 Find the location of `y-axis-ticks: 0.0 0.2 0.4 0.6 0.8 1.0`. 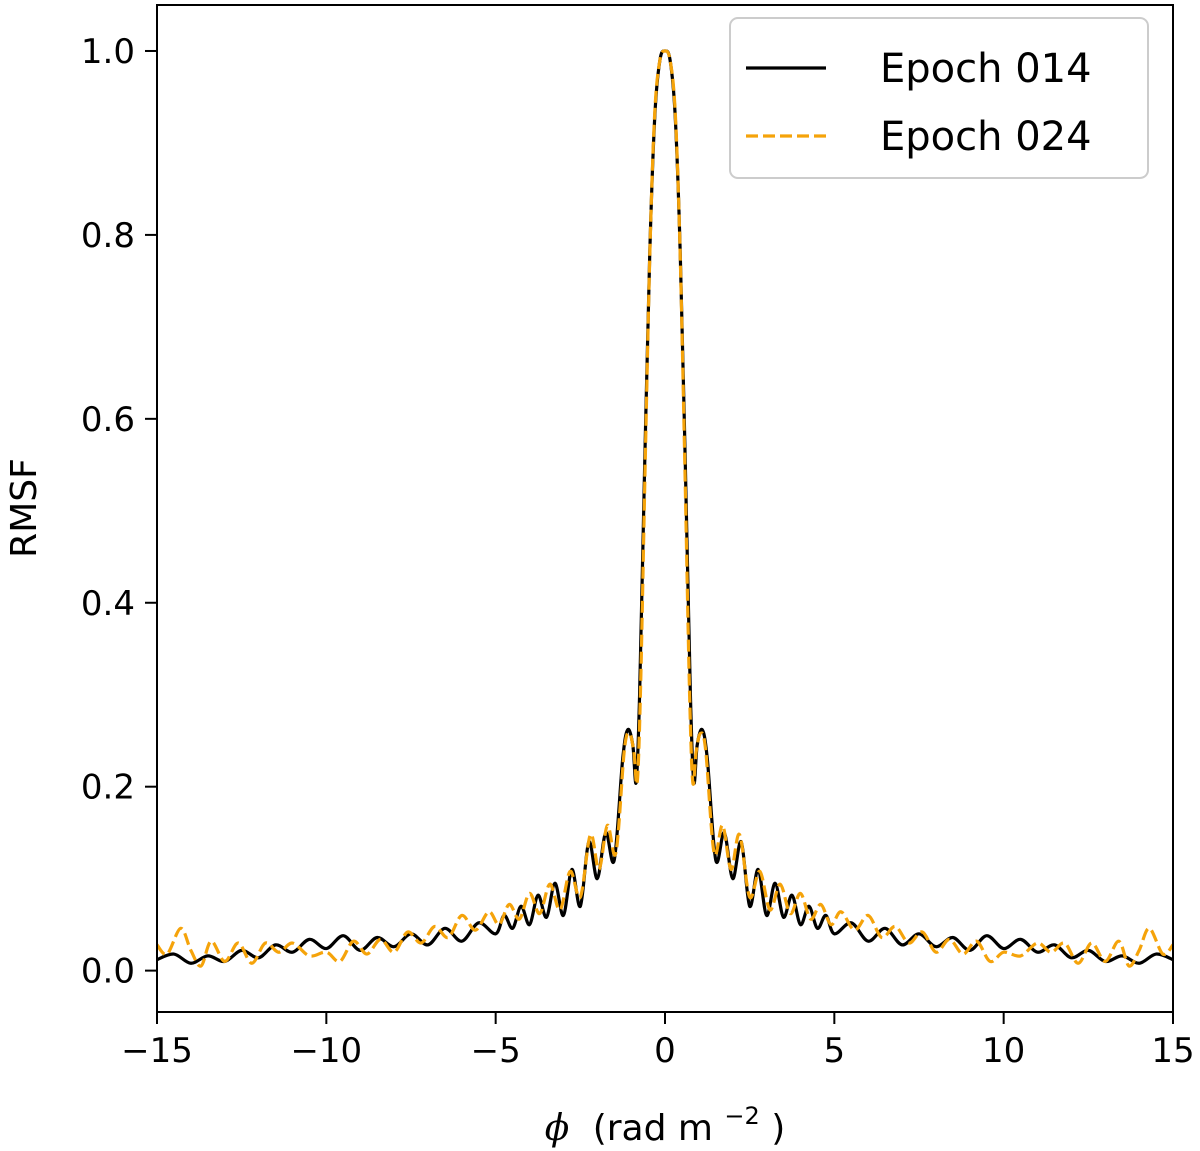

y-axis-ticks: 0.0 0.2 0.4 0.6 0.8 1.0 is located at coordinates (119, 512).